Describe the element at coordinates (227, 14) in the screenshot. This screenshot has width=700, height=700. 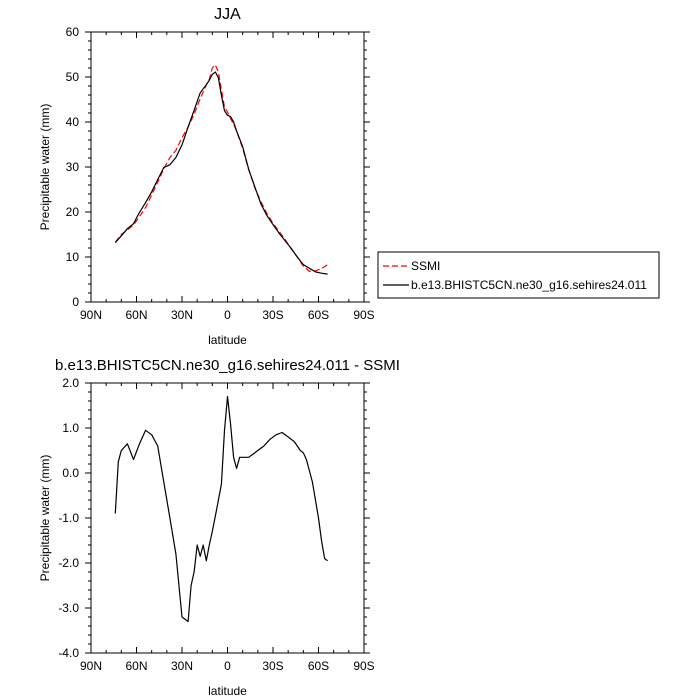
I see `chart-title: JJA` at that location.